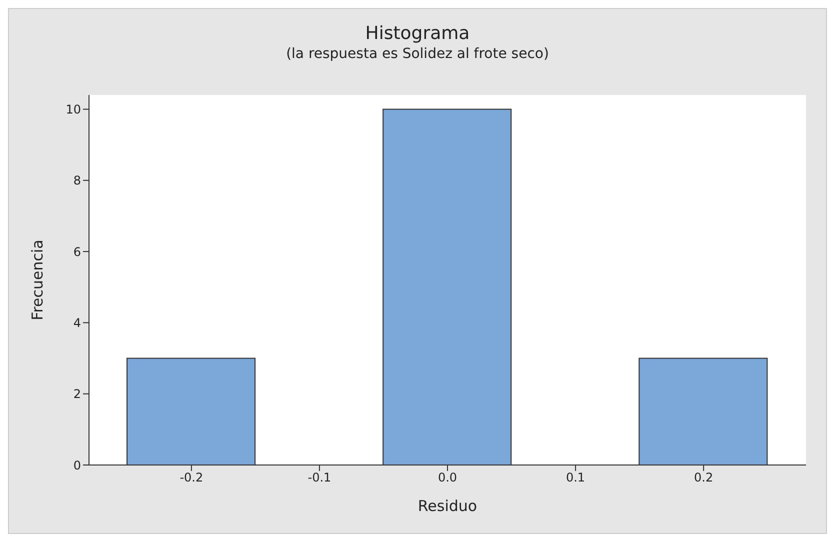 The height and width of the screenshot is (542, 835). Describe the element at coordinates (192, 477) in the screenshot. I see `x-tick-label: -0.2` at that location.